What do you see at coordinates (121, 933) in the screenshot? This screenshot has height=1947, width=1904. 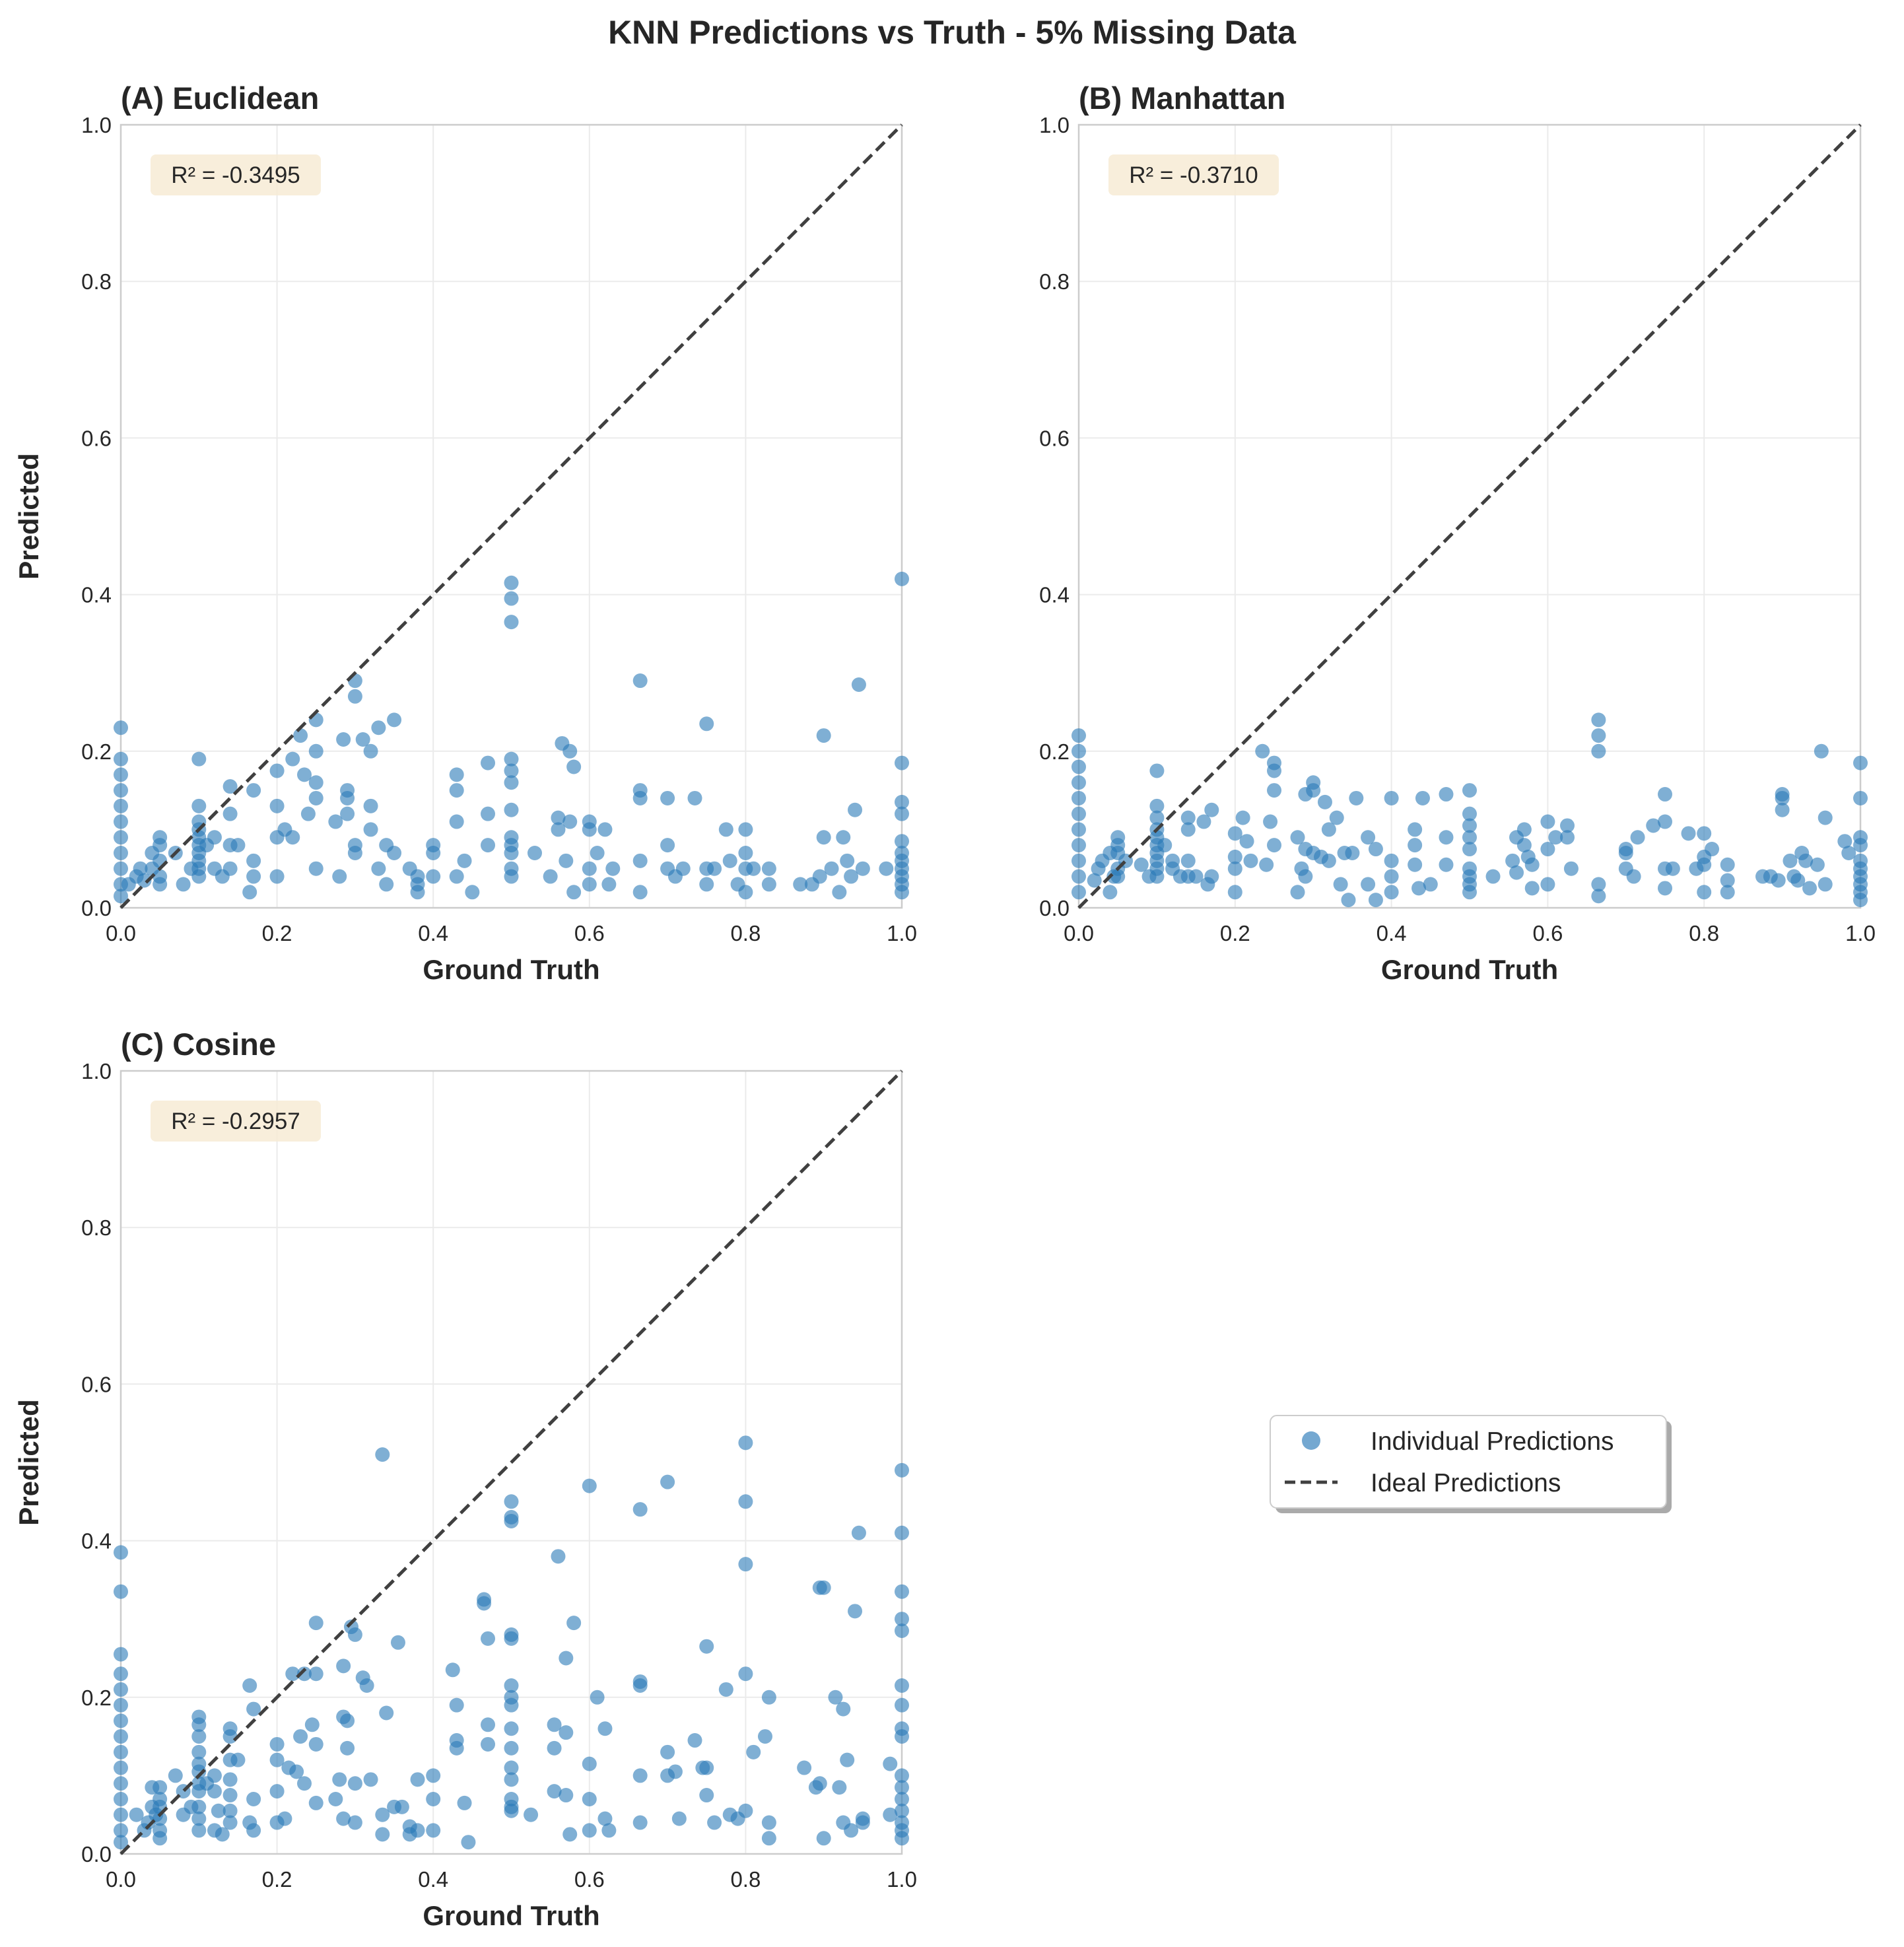 I see `x-tick-label: 0.0` at bounding box center [121, 933].